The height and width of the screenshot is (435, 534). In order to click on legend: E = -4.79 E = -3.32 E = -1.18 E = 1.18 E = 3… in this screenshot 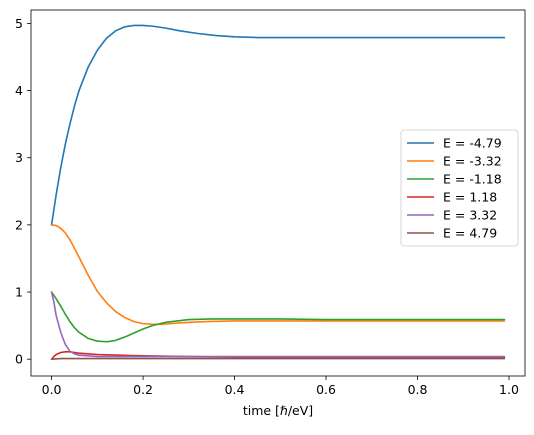, I will do `click(459, 188)`.